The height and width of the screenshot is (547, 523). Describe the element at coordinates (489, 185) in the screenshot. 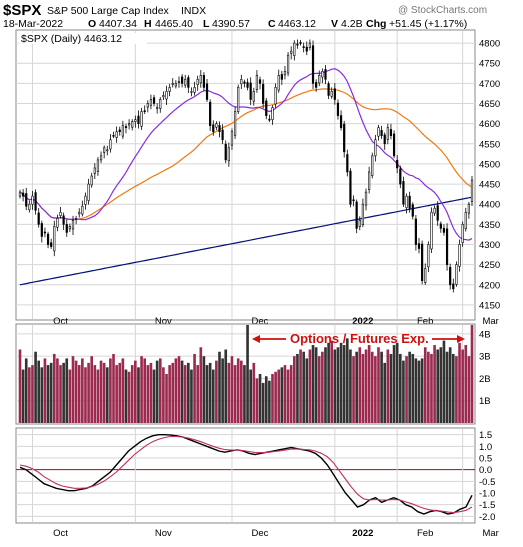

I see `price-tick-label: 4450` at that location.